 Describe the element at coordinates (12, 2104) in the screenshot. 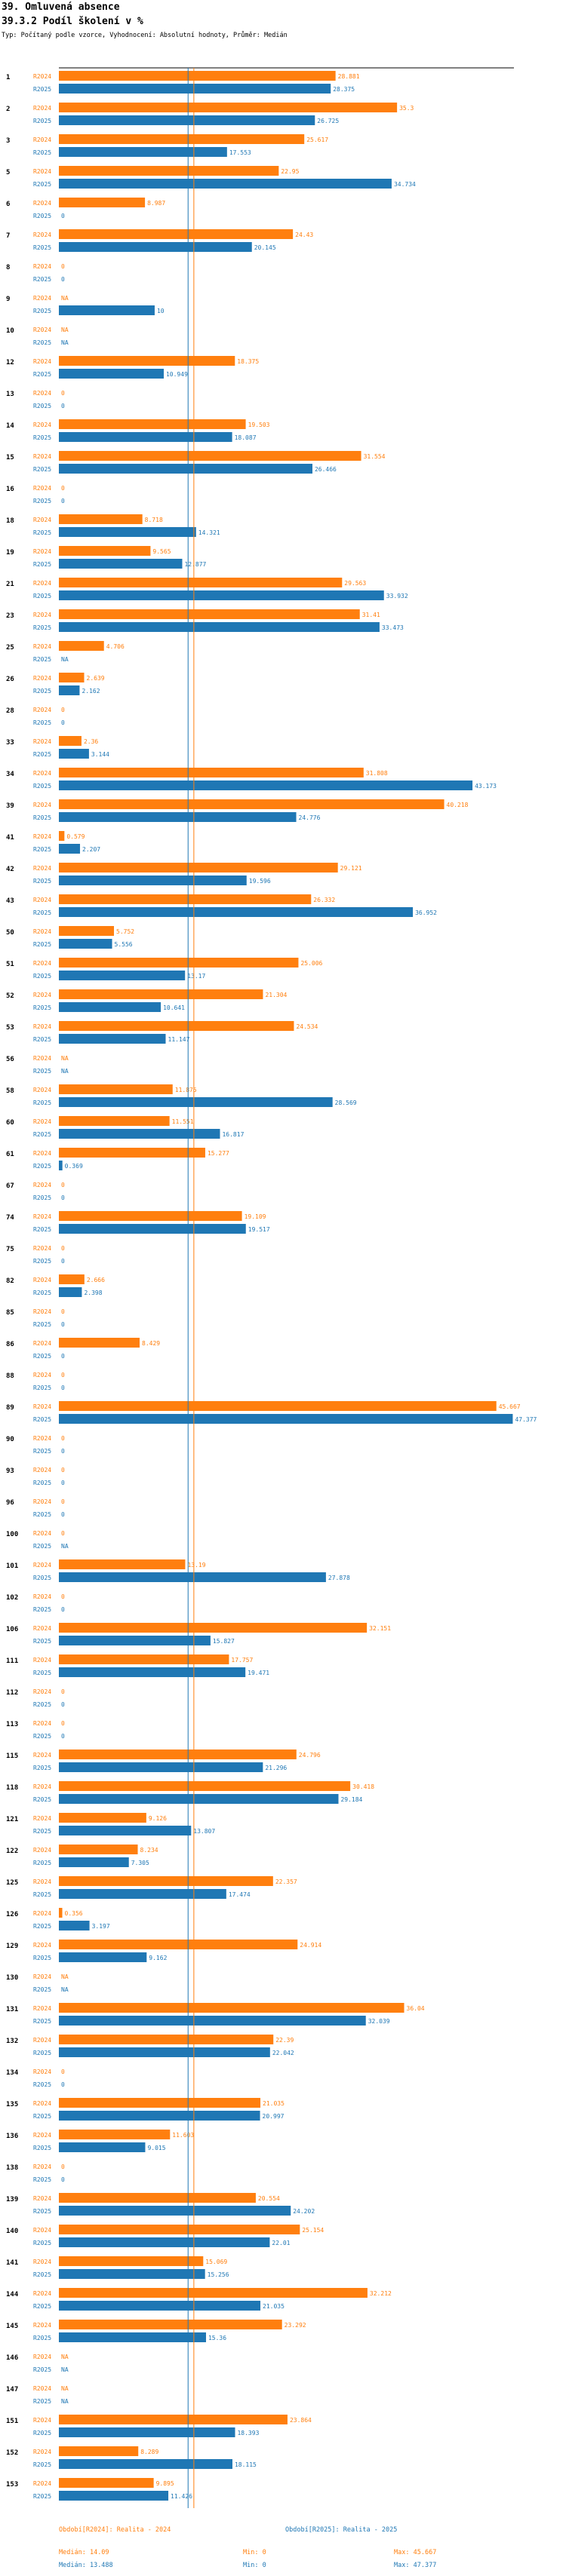

I see `group-label-135: 135` at that location.